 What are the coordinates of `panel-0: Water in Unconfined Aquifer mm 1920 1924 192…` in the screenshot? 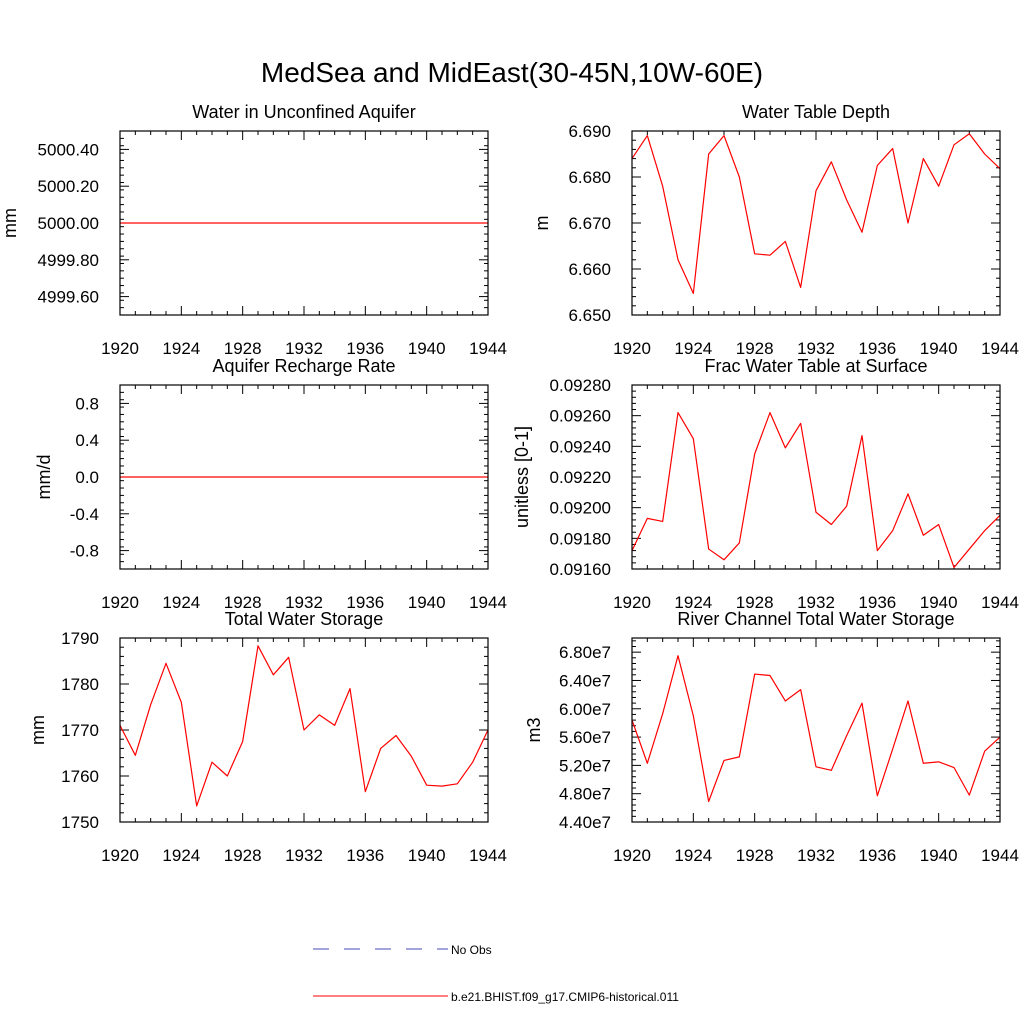 It's located at (253, 230).